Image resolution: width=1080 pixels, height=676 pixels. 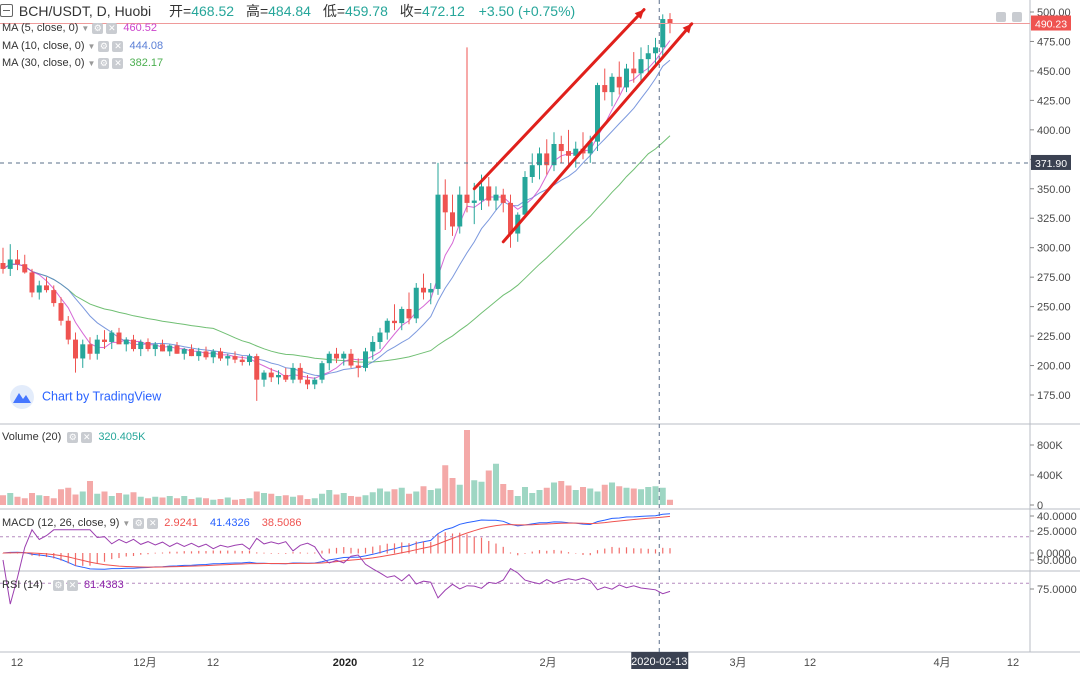 What do you see at coordinates (85, 11) in the screenshot?
I see `symbol-title: BCH/USDT, D, Huobi` at bounding box center [85, 11].